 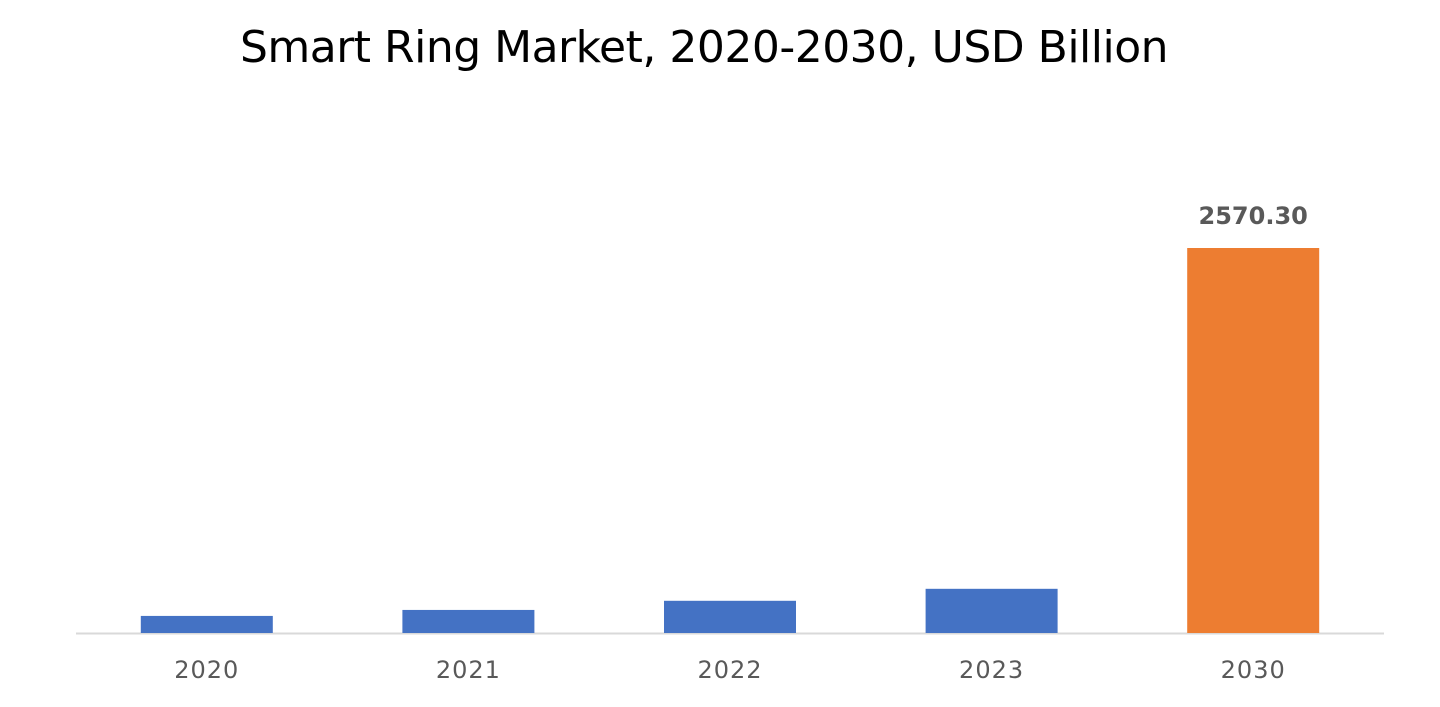 What do you see at coordinates (206, 624) in the screenshot?
I see `bar-2020` at bounding box center [206, 624].